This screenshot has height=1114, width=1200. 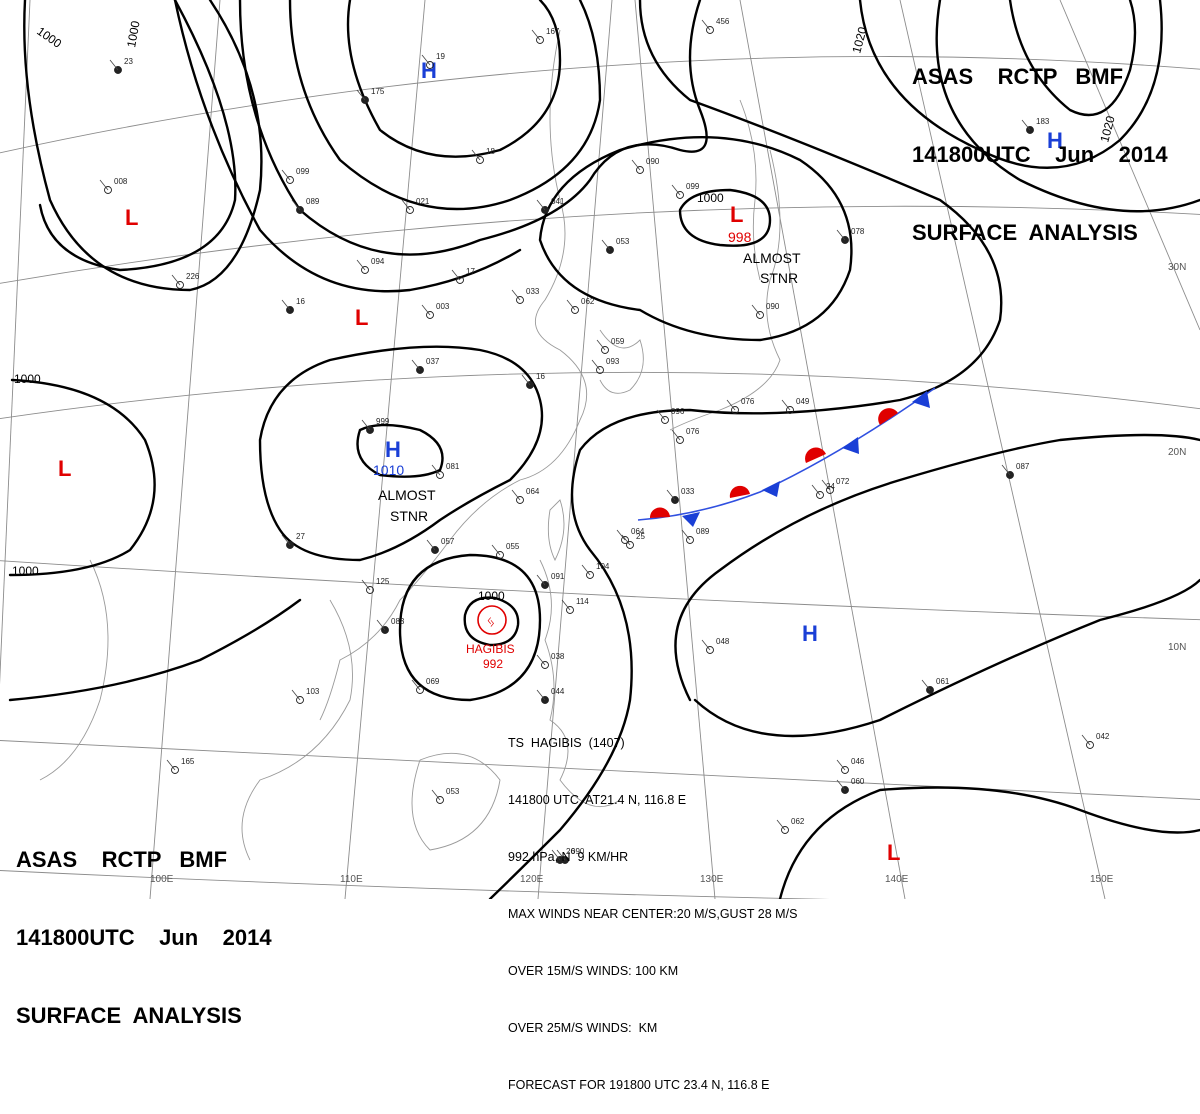 I want to click on station-value: 062, so click(x=588, y=301).